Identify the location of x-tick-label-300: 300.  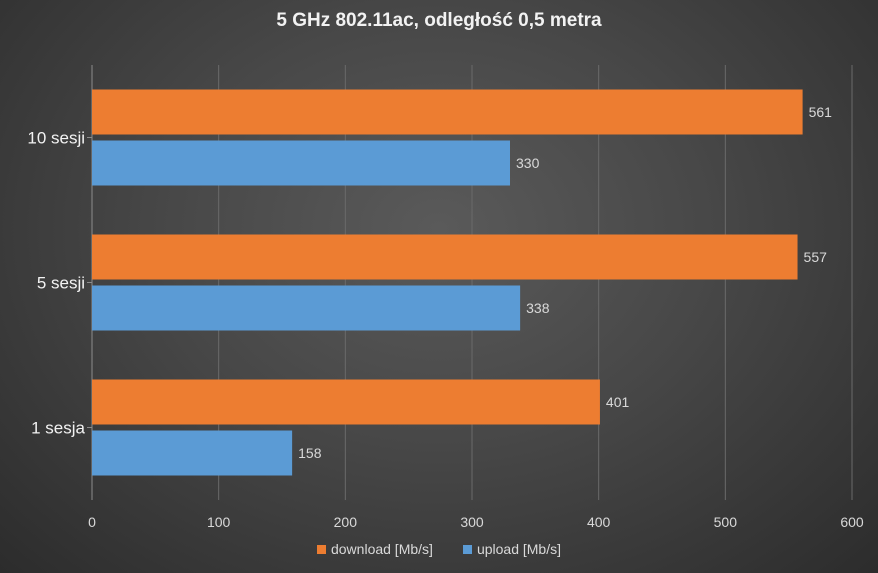
(472, 522).